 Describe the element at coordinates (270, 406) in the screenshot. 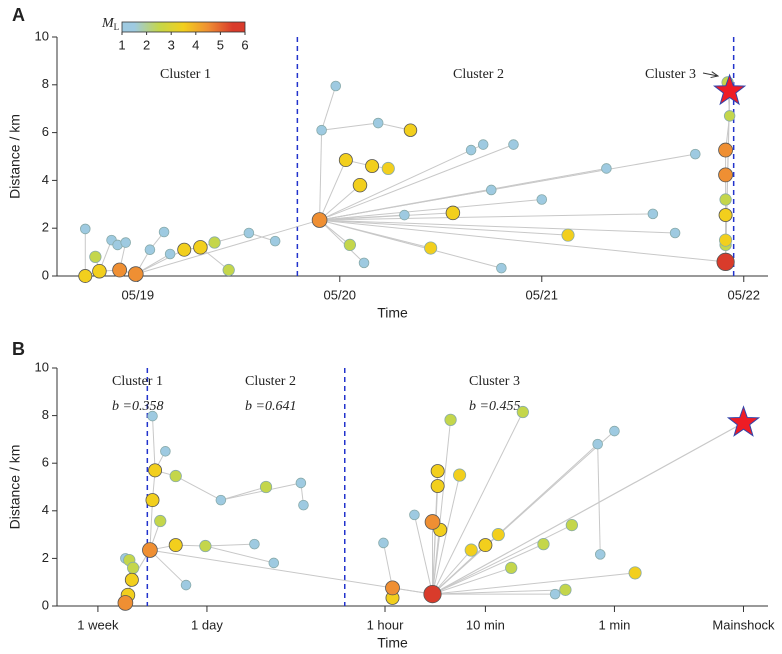

I see `b-value-label: b =0.641` at that location.